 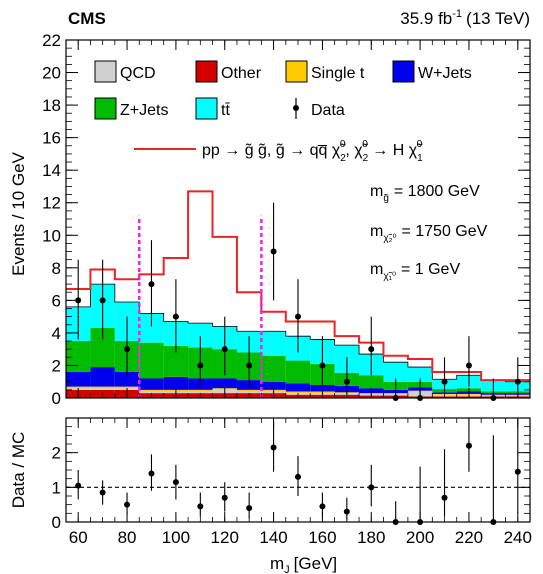 What do you see at coordinates (241, 73) in the screenshot?
I see `legend-label-other: Other` at bounding box center [241, 73].